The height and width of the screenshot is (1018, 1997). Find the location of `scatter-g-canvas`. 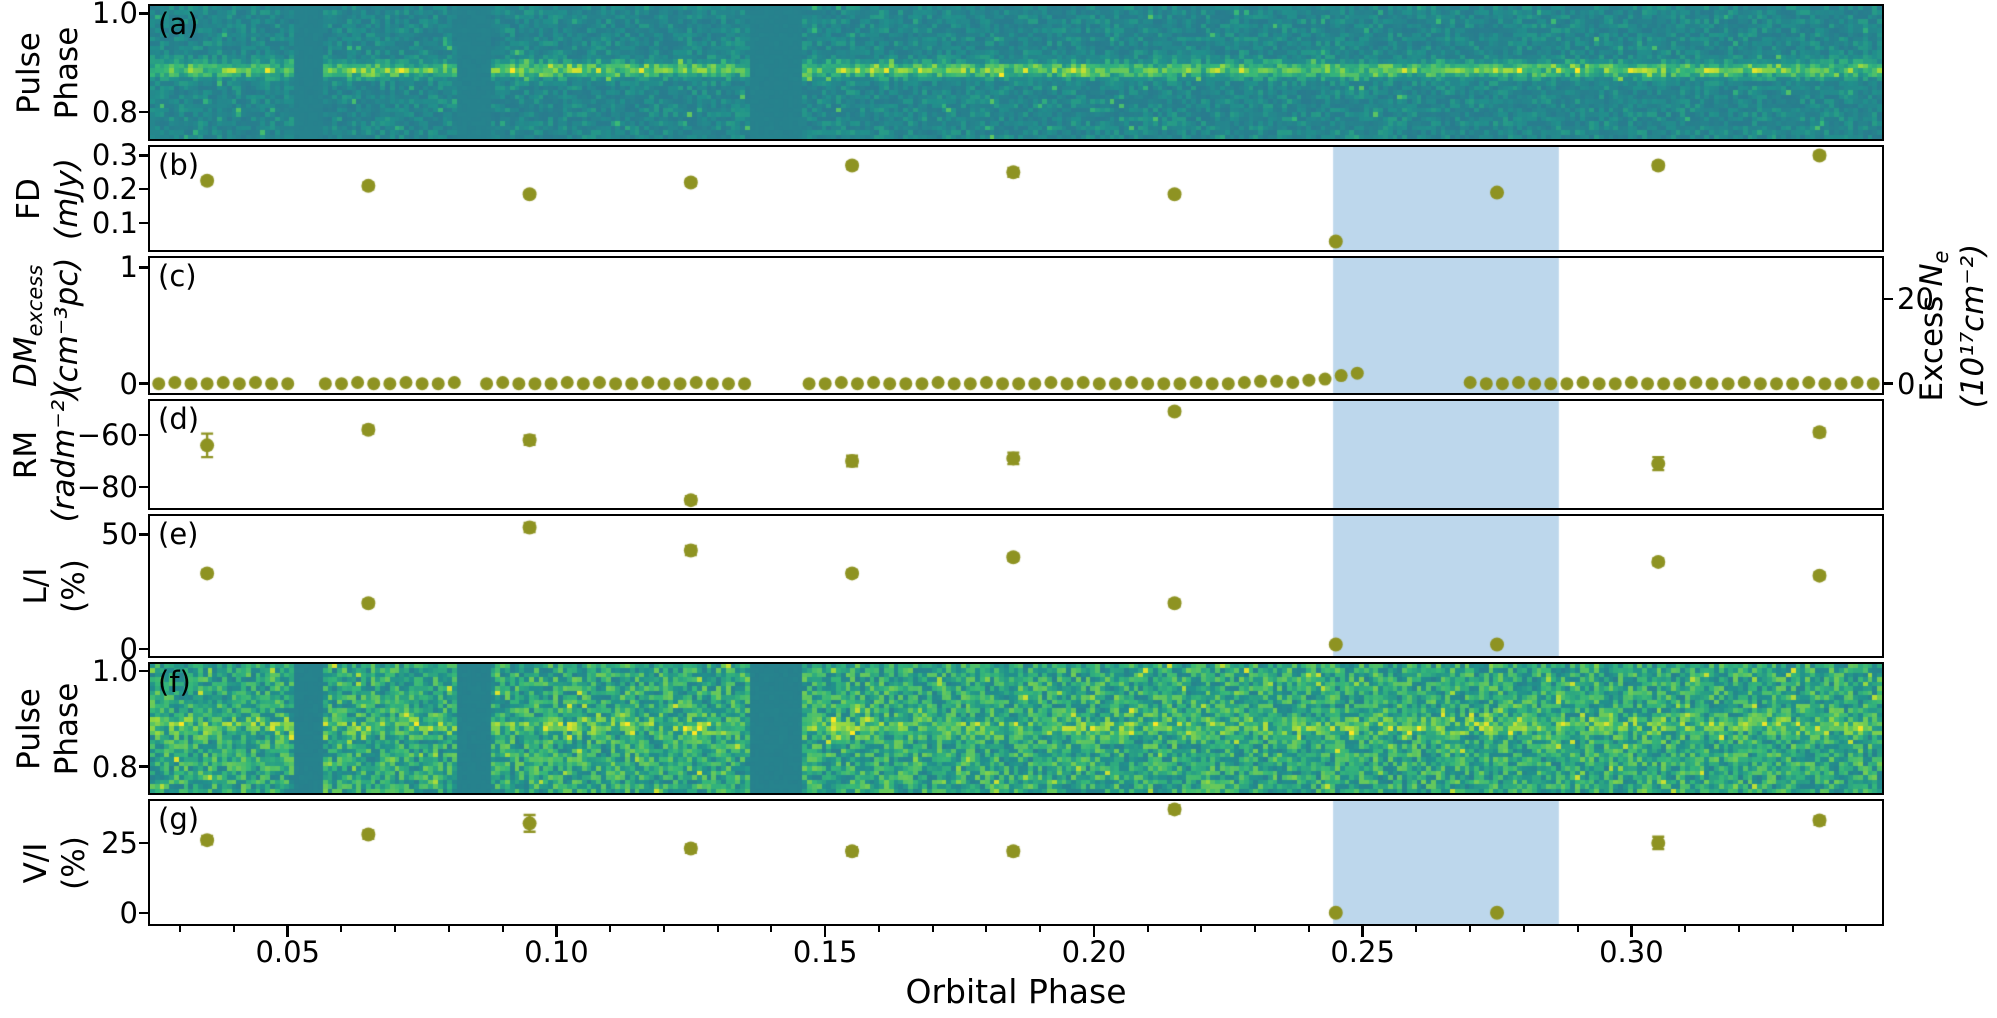

scatter-g-canvas is located at coordinates (1016, 862).